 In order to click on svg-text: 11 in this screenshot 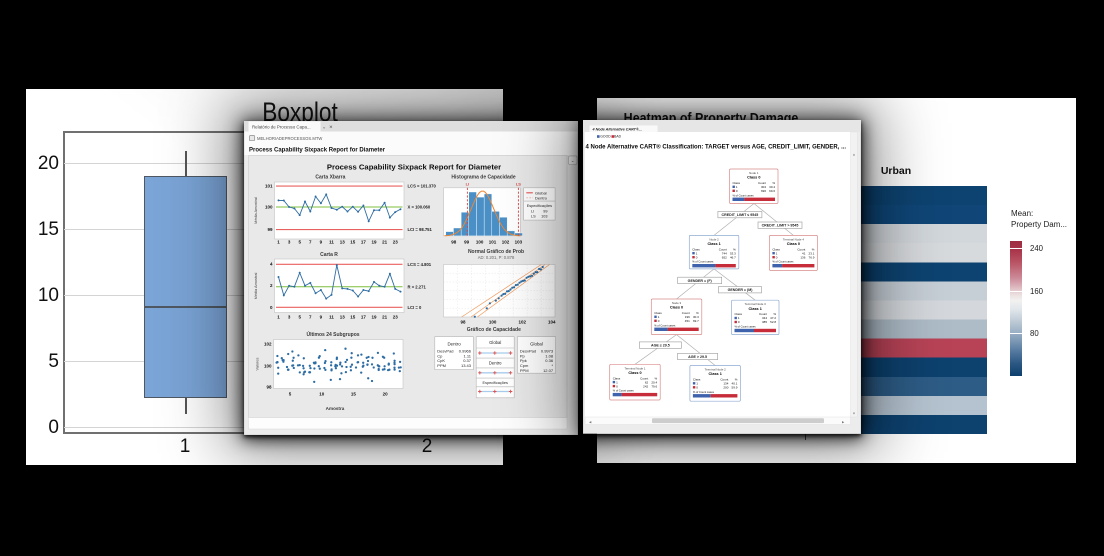, I will do `click(331, 316)`.